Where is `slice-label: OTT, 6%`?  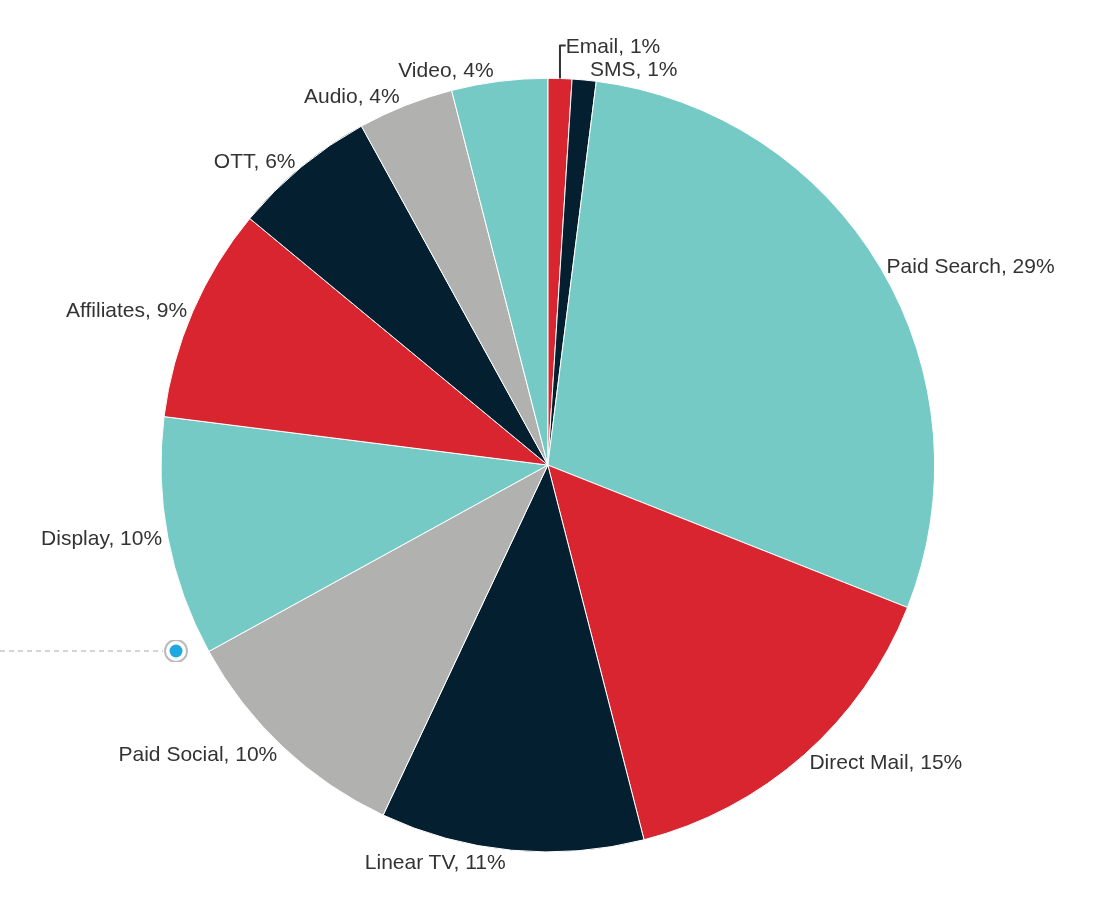 slice-label: OTT, 6% is located at coordinates (254, 160).